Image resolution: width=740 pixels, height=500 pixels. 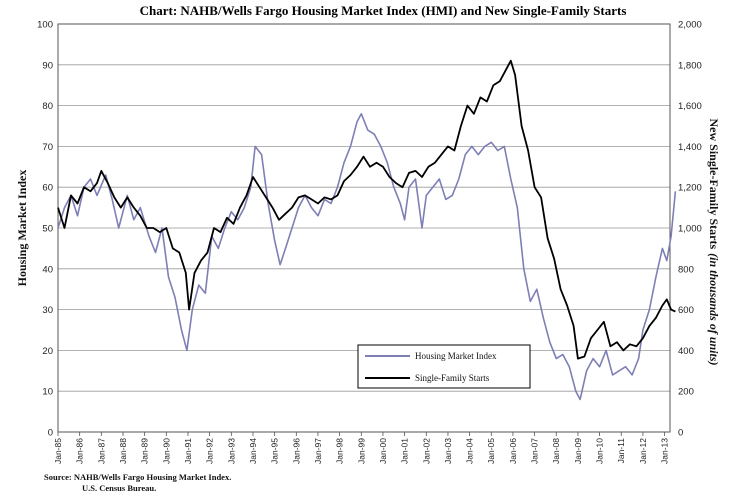 I want to click on x-tick-label: Jan-87, so click(x=101, y=451).